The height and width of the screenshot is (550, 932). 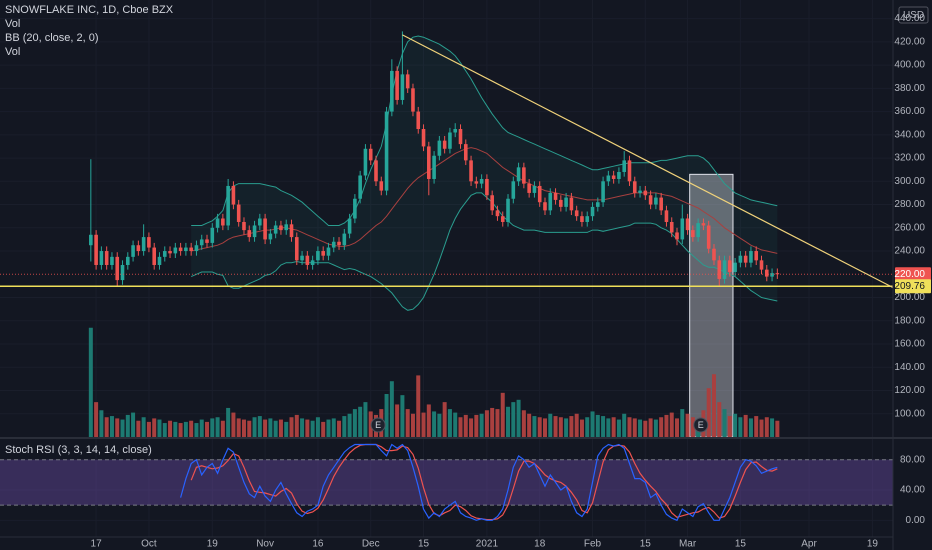 I want to click on x-tick-label: Feb, so click(x=593, y=544).